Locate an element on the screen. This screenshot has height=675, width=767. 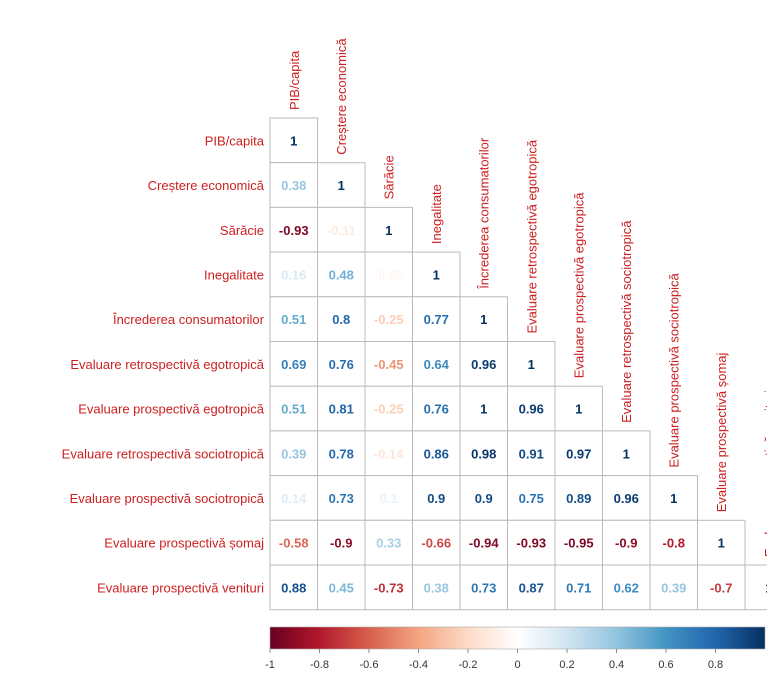
cell-value-r9-c4: -0.94 is located at coordinates (484, 543).